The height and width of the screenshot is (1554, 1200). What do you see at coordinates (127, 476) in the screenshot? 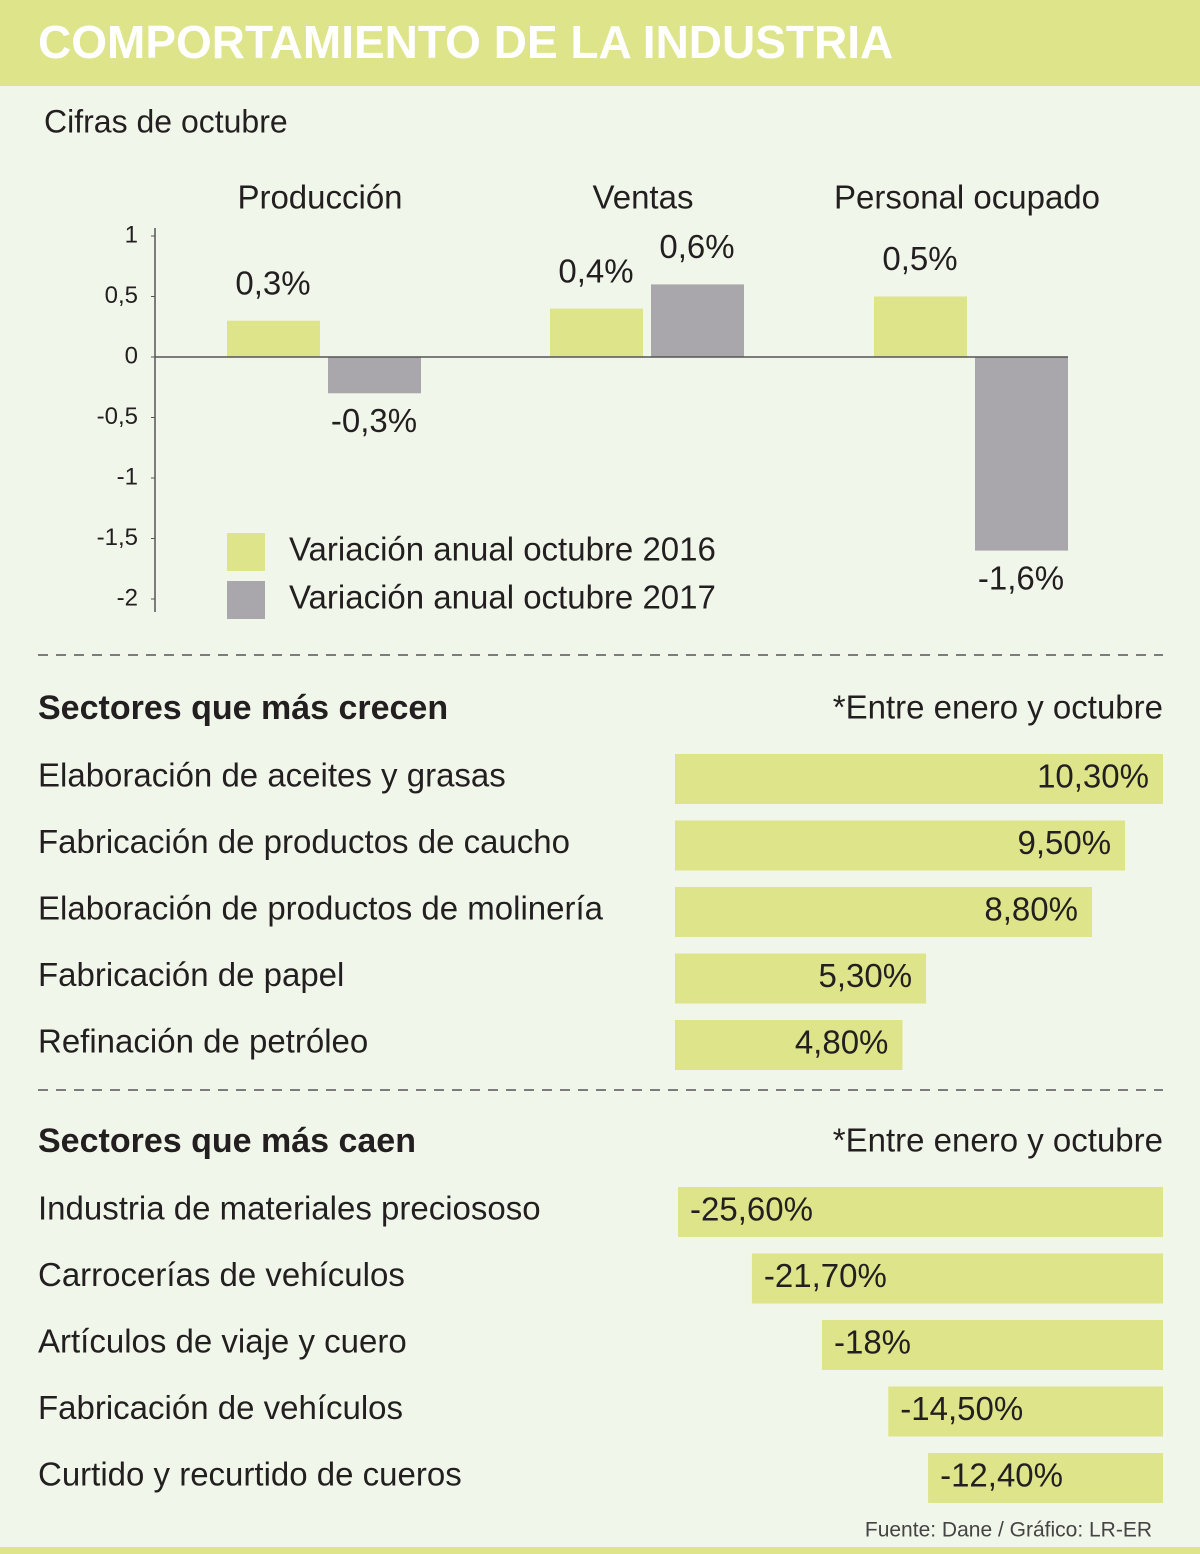
I see `y-tick-label: -1` at bounding box center [127, 476].